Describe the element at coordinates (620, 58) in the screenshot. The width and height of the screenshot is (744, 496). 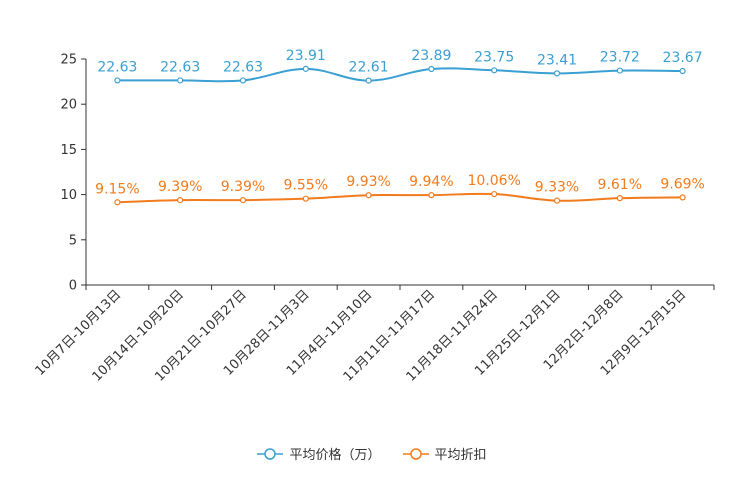
I see `data-label-s0: 23.72` at that location.